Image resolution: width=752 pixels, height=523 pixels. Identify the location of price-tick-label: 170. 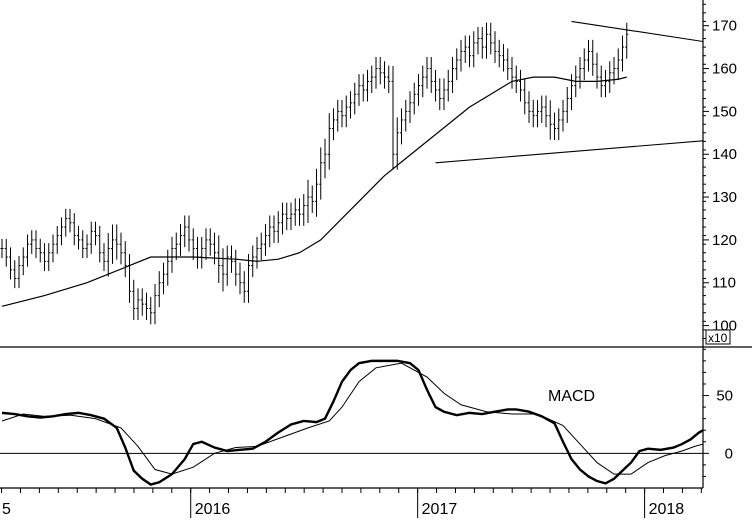
(724, 26).